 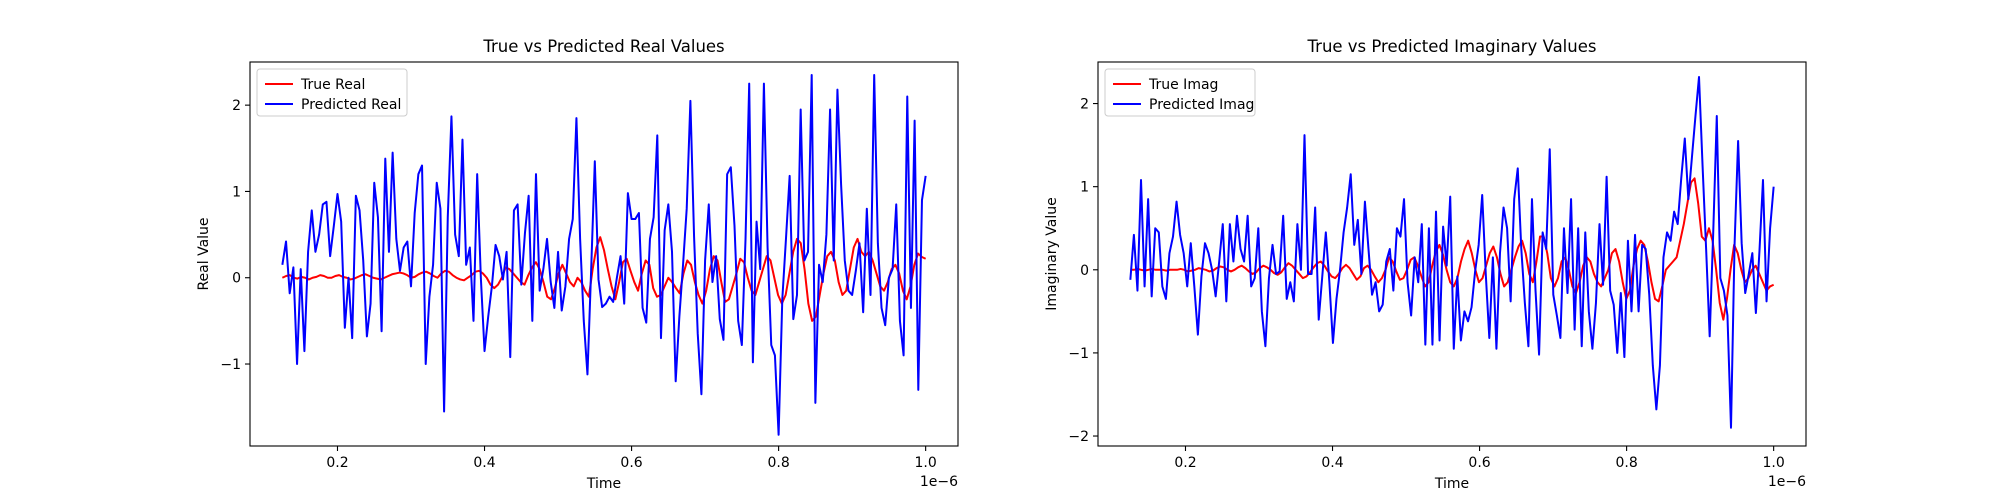 What do you see at coordinates (1201, 105) in the screenshot?
I see `legend-label-1: Predicted Imag` at bounding box center [1201, 105].